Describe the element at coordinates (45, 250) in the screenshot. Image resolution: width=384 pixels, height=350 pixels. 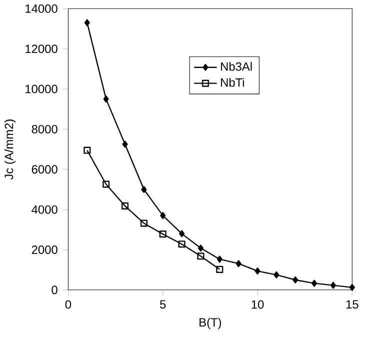
I see `y-tick-label: 2000` at that location.